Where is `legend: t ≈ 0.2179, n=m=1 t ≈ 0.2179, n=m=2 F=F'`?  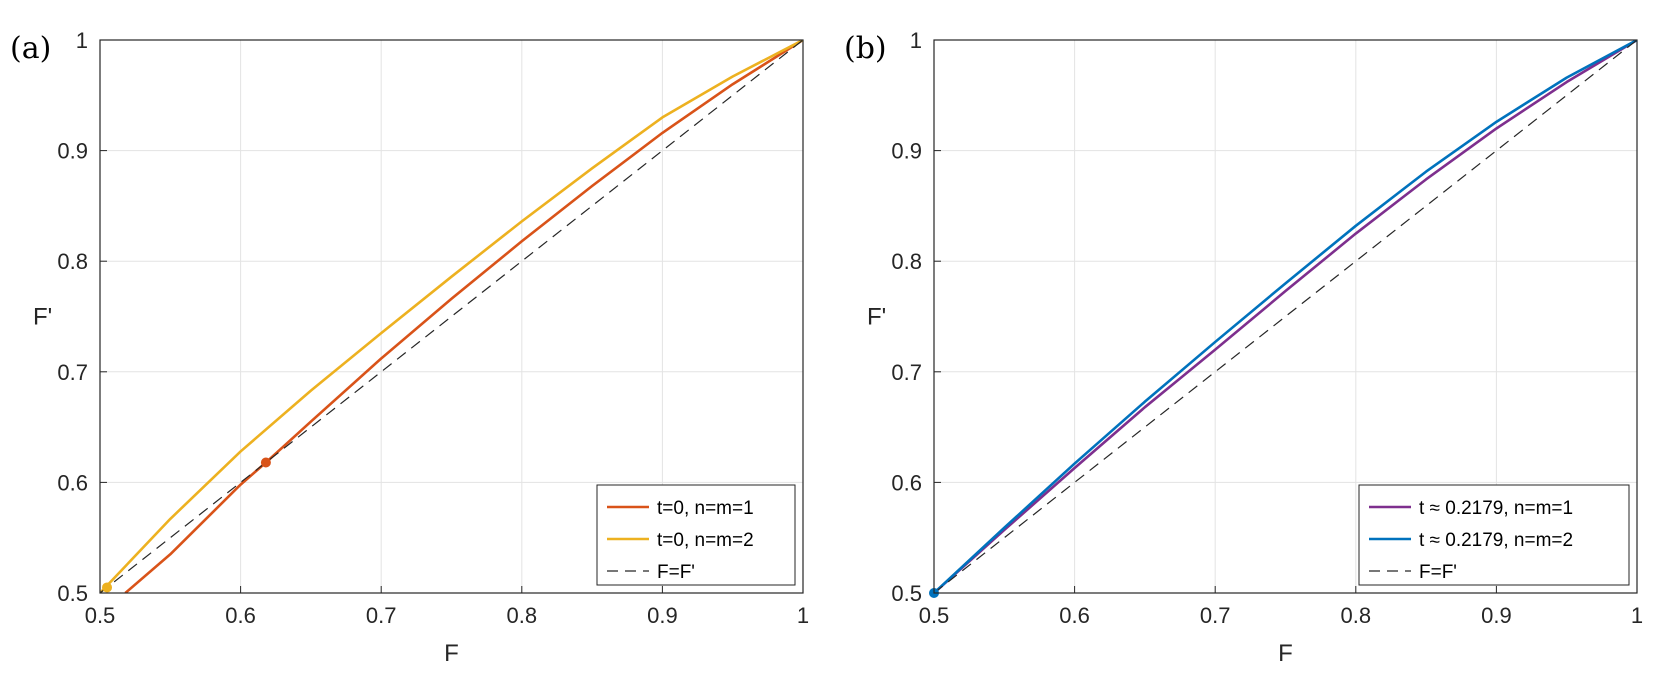 legend: t ≈ 0.2179, n=m=1 t ≈ 0.2179, n=m=2 F=F' is located at coordinates (1494, 535).